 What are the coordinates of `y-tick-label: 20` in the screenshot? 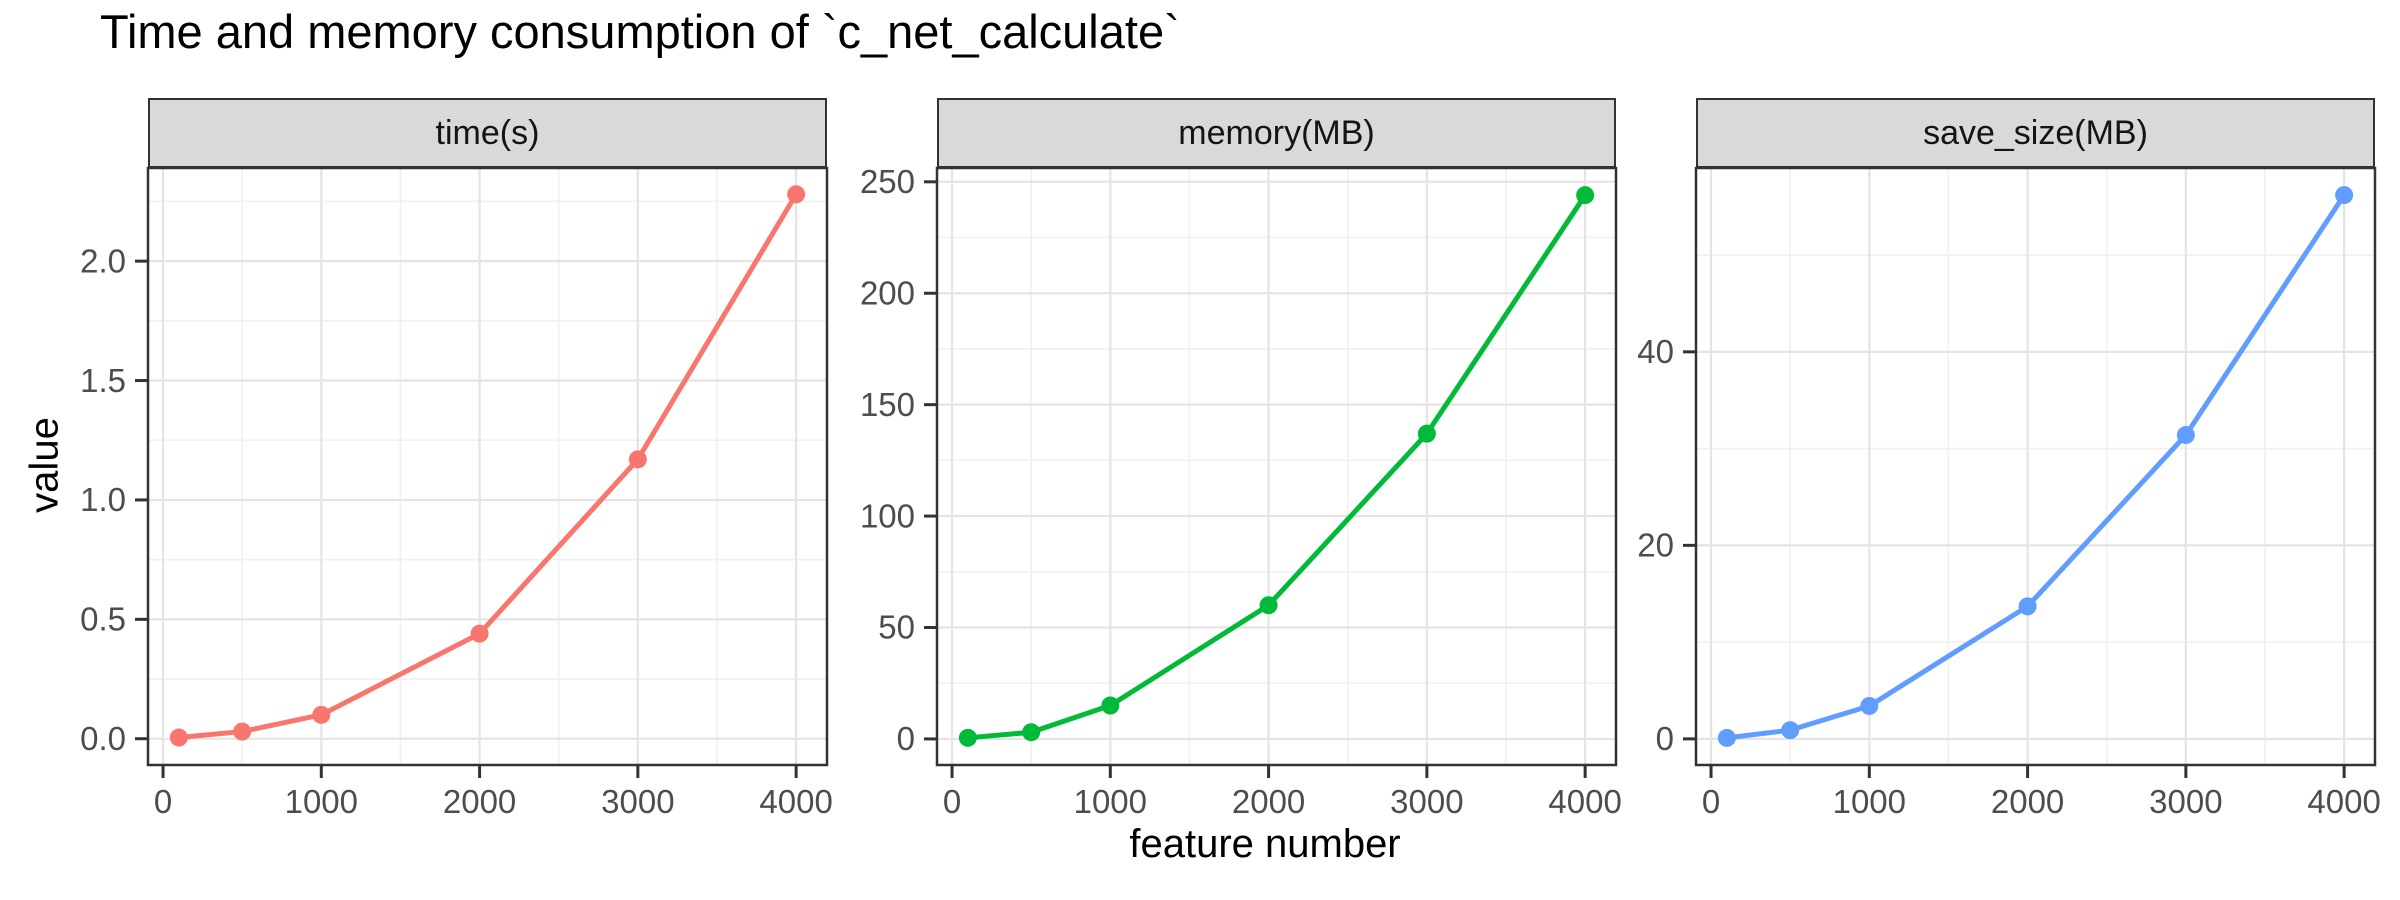 It's located at (1655, 545).